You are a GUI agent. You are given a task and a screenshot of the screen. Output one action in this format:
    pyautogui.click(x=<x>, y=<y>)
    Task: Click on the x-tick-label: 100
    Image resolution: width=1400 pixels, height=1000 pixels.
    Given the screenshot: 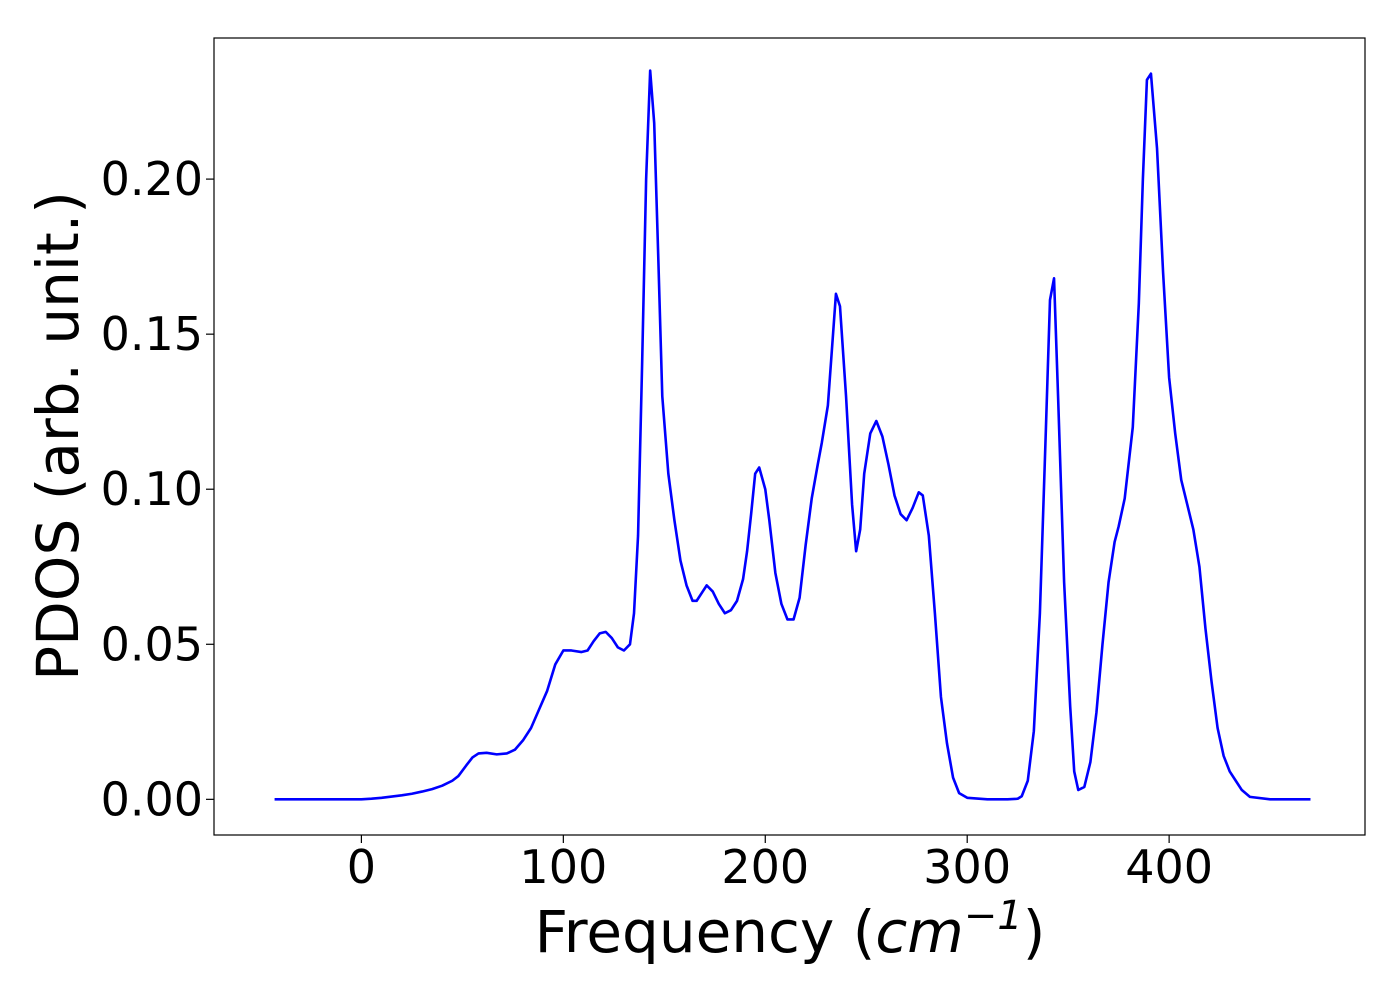 What is the action you would take?
    pyautogui.click(x=563, y=867)
    